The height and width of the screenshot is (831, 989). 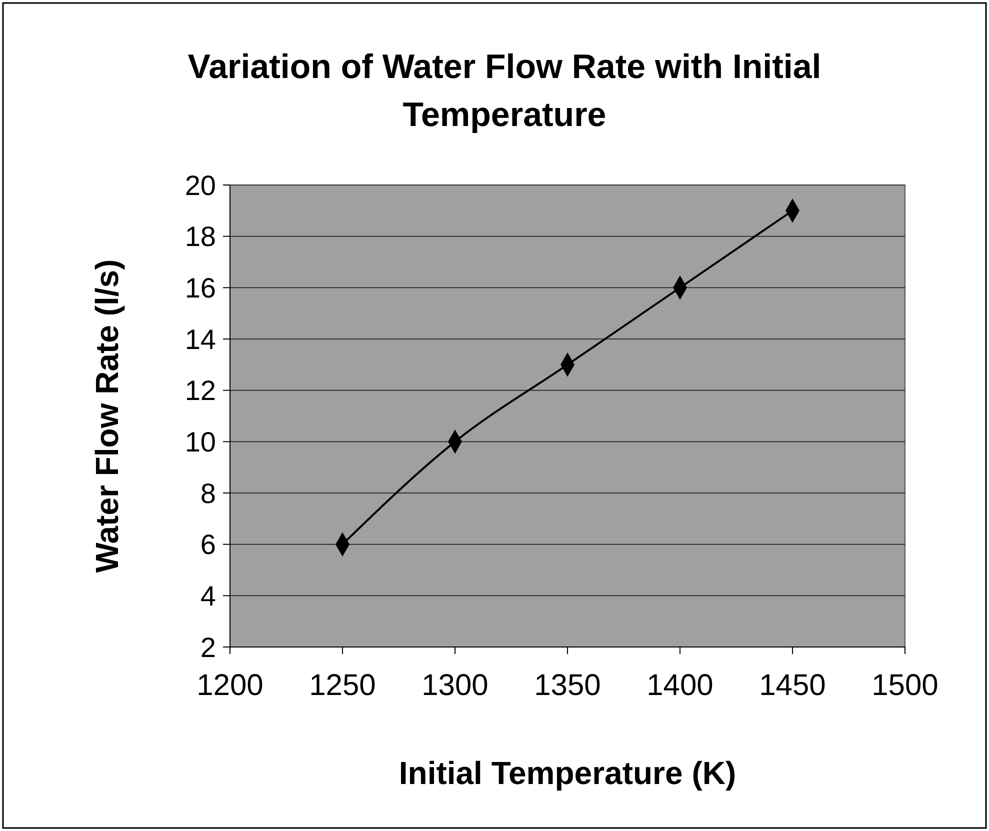 I want to click on y-tick-label: 4, so click(x=208, y=596).